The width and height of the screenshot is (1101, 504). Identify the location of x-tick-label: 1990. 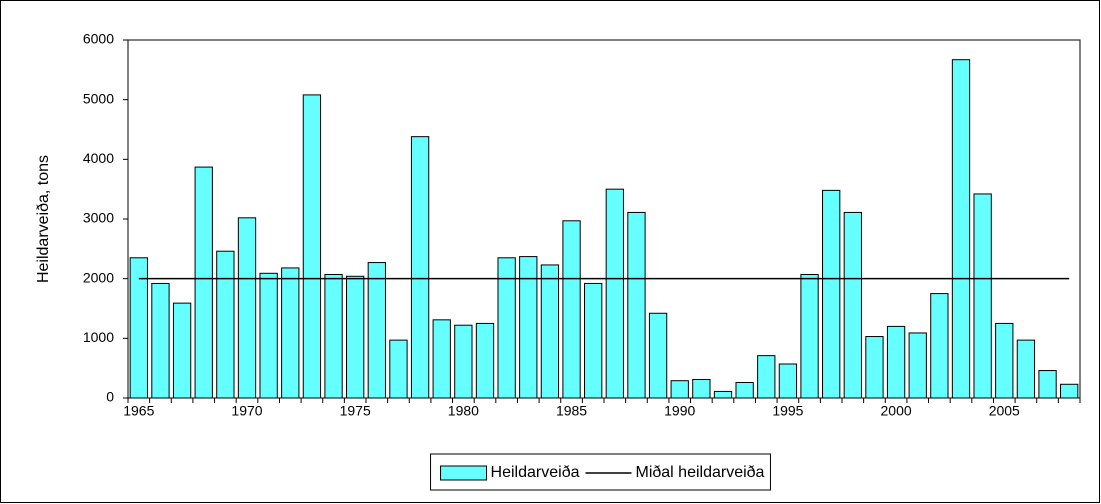
(679, 411).